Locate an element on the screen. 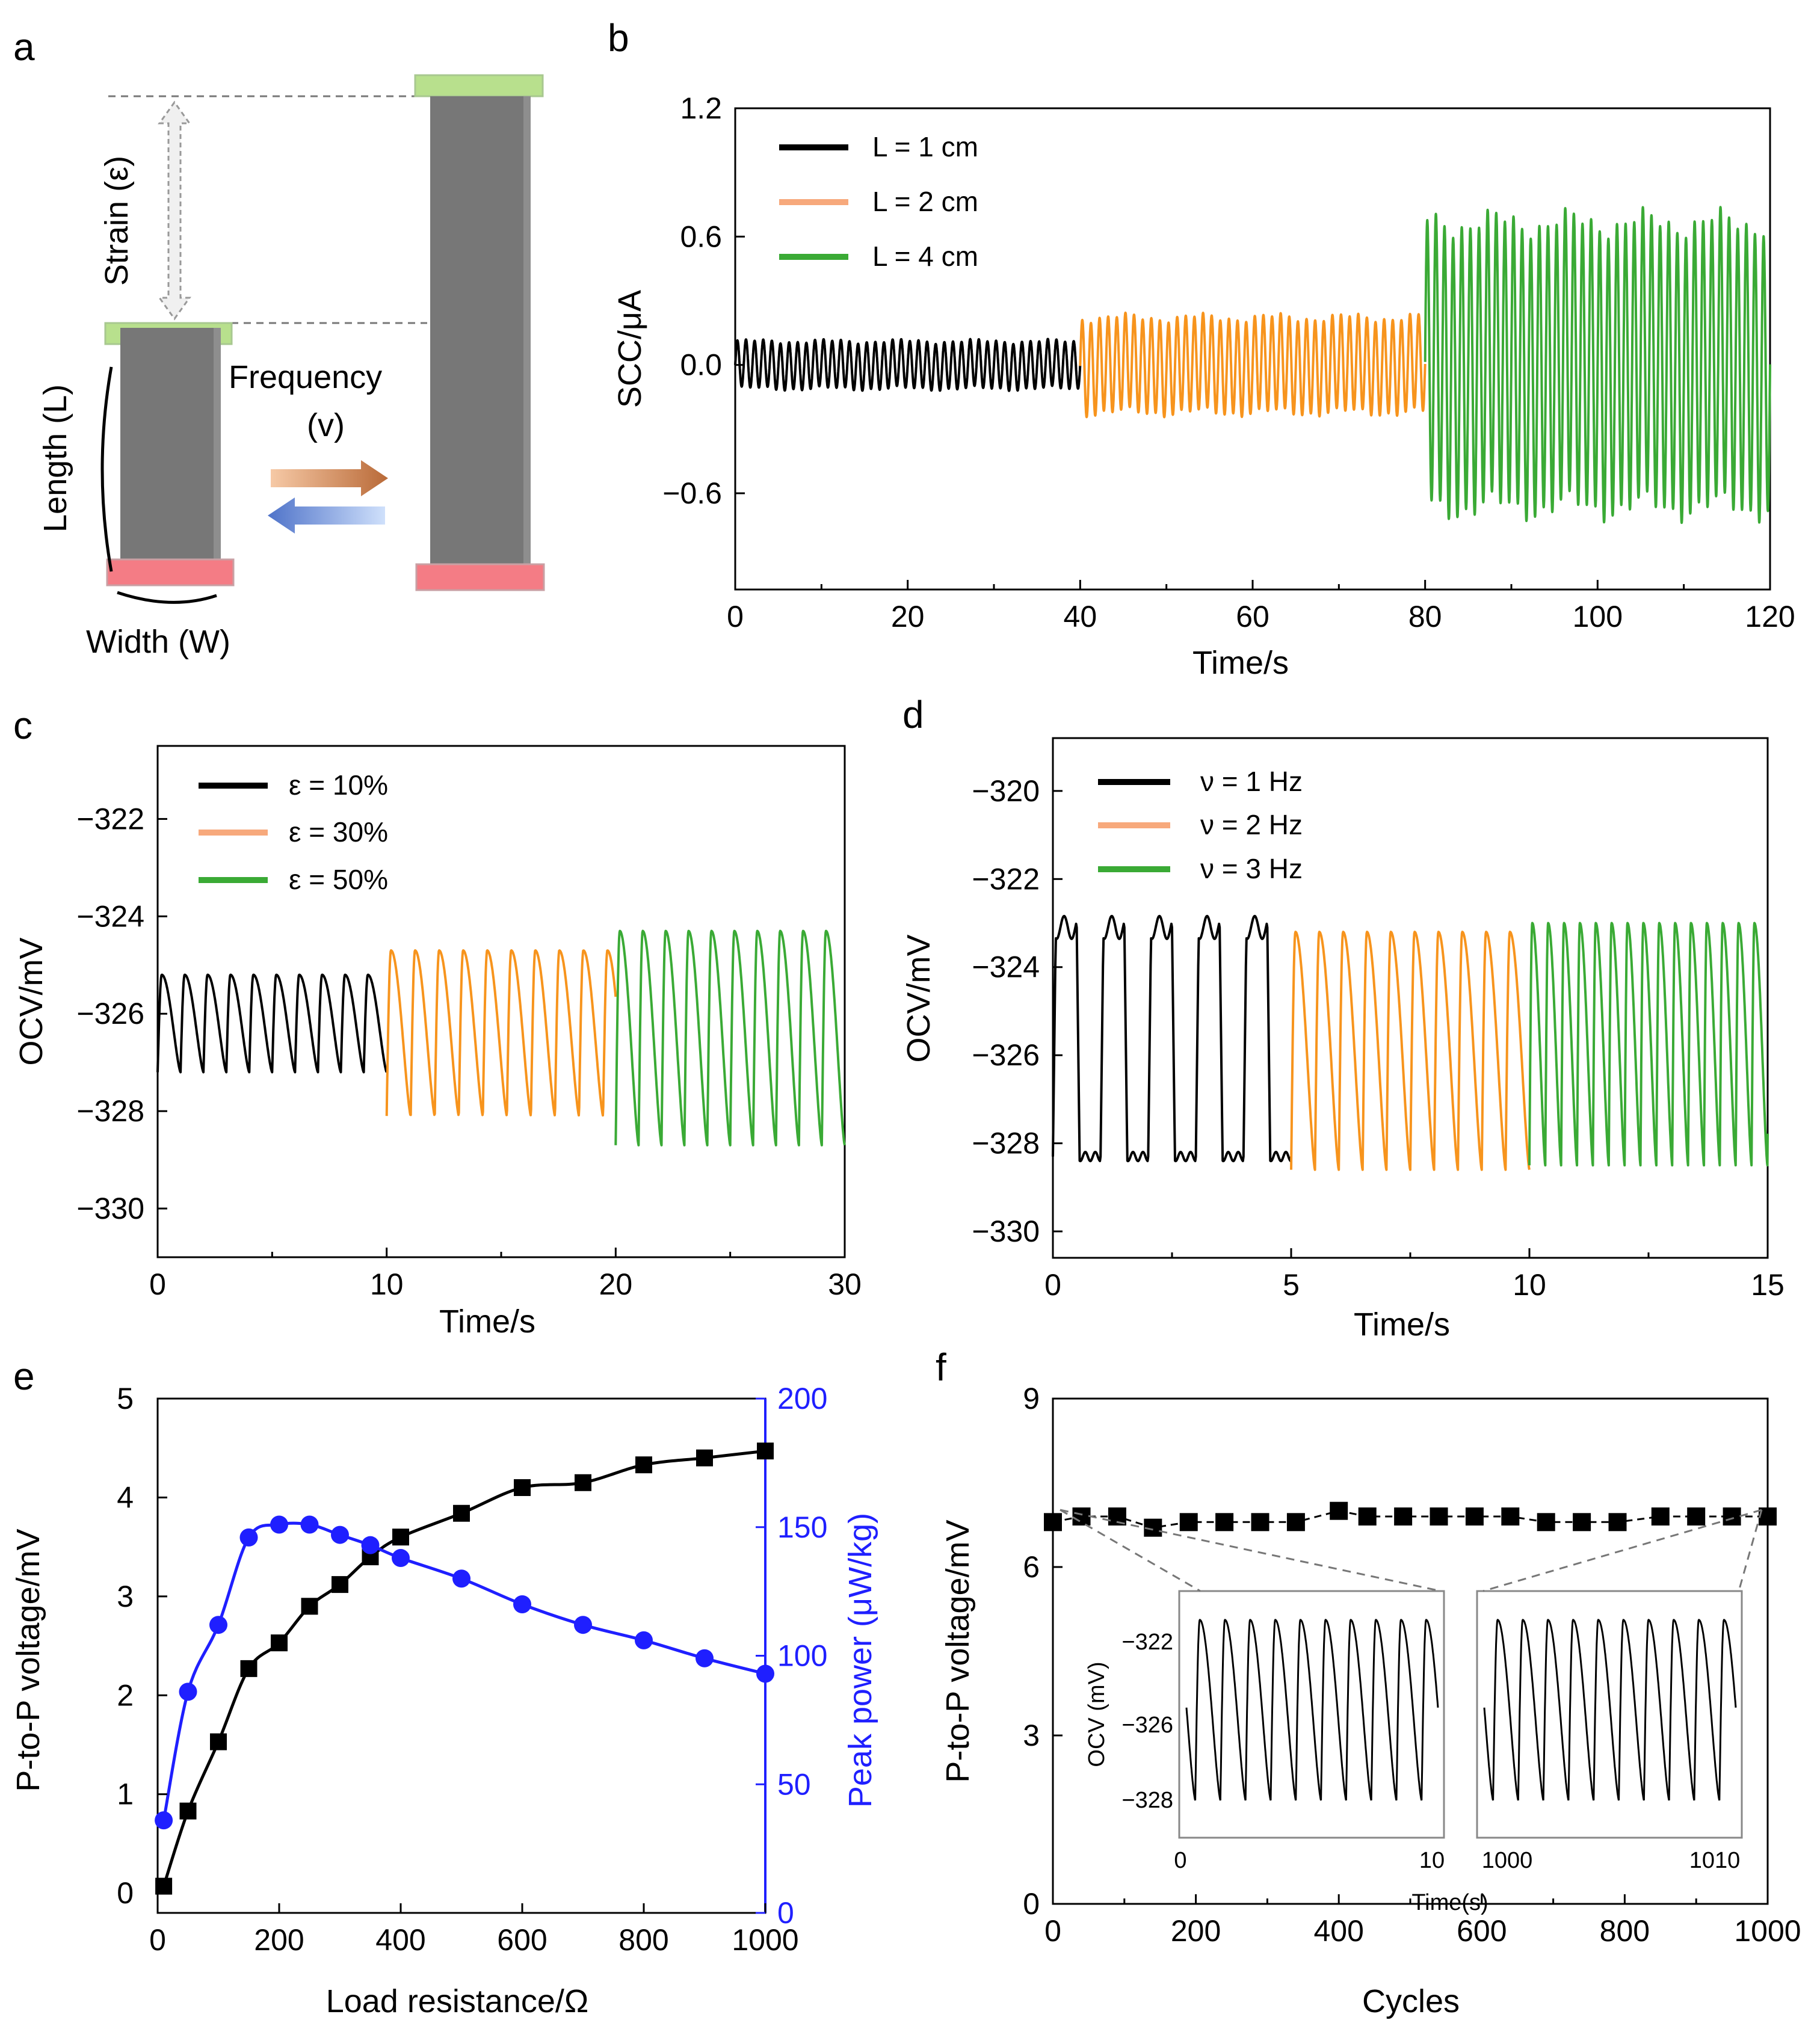 The height and width of the screenshot is (2032, 1820). frequency-symbol: (v) is located at coordinates (326, 425).